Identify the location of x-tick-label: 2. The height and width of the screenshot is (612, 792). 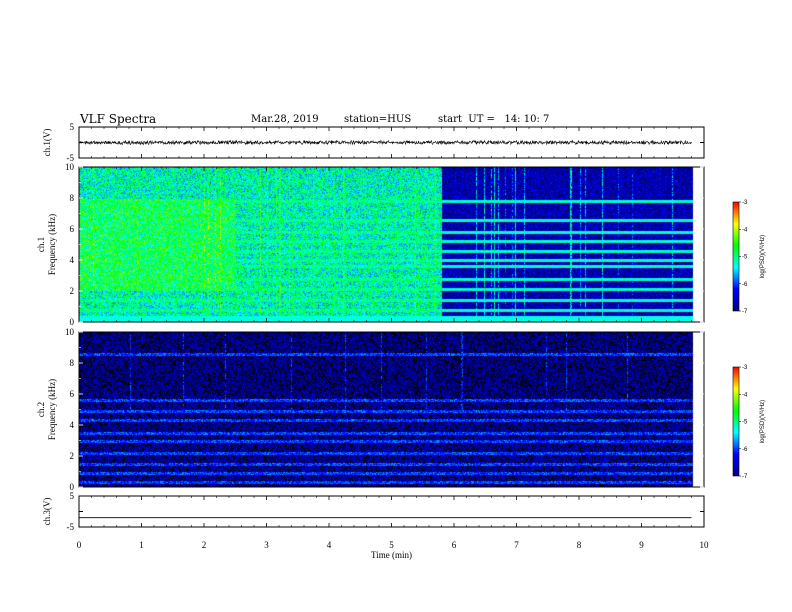
(204, 545).